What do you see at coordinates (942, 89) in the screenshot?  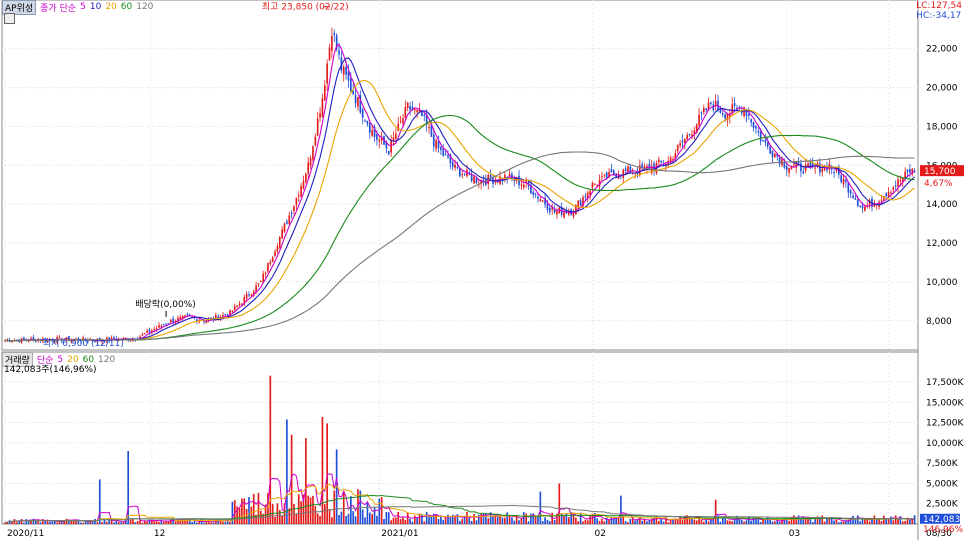 I see `price-tick-label: 20,000` at bounding box center [942, 89].